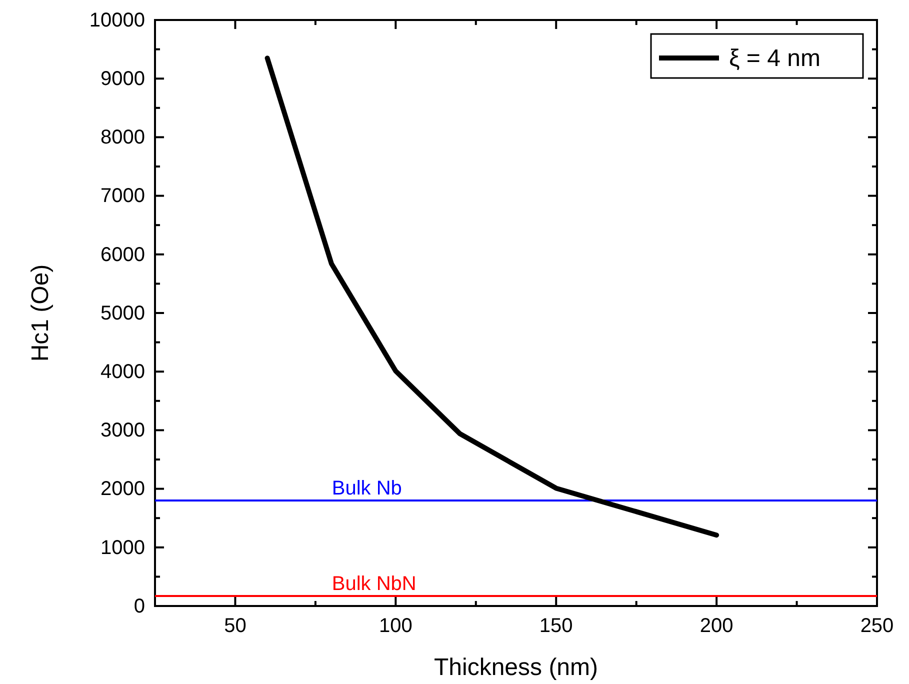  What do you see at coordinates (367, 489) in the screenshot?
I see `ref-line-label: Bulk Nb` at bounding box center [367, 489].